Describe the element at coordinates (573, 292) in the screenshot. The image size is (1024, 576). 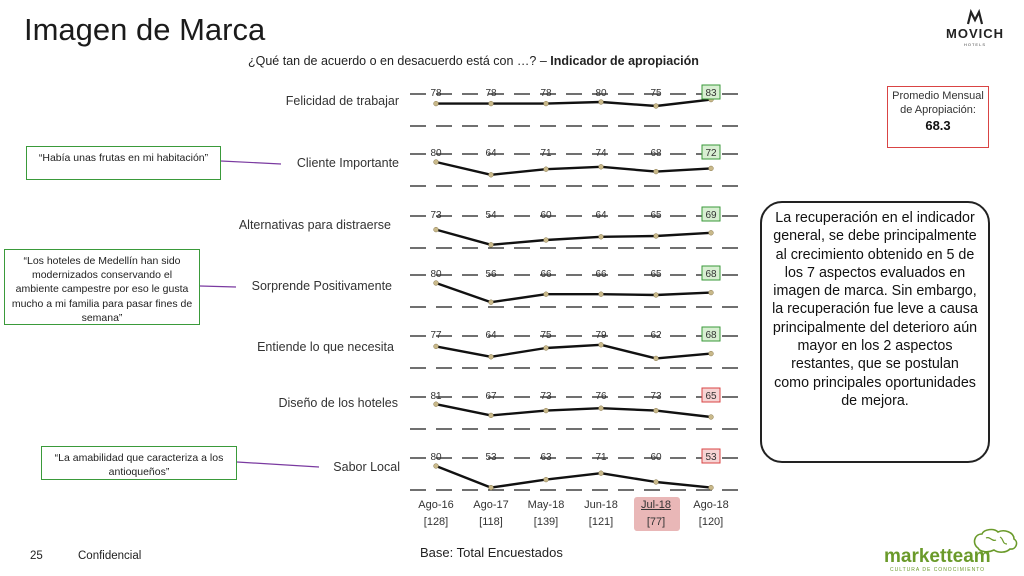
I see `series-line-sorprende-positivamente` at that location.